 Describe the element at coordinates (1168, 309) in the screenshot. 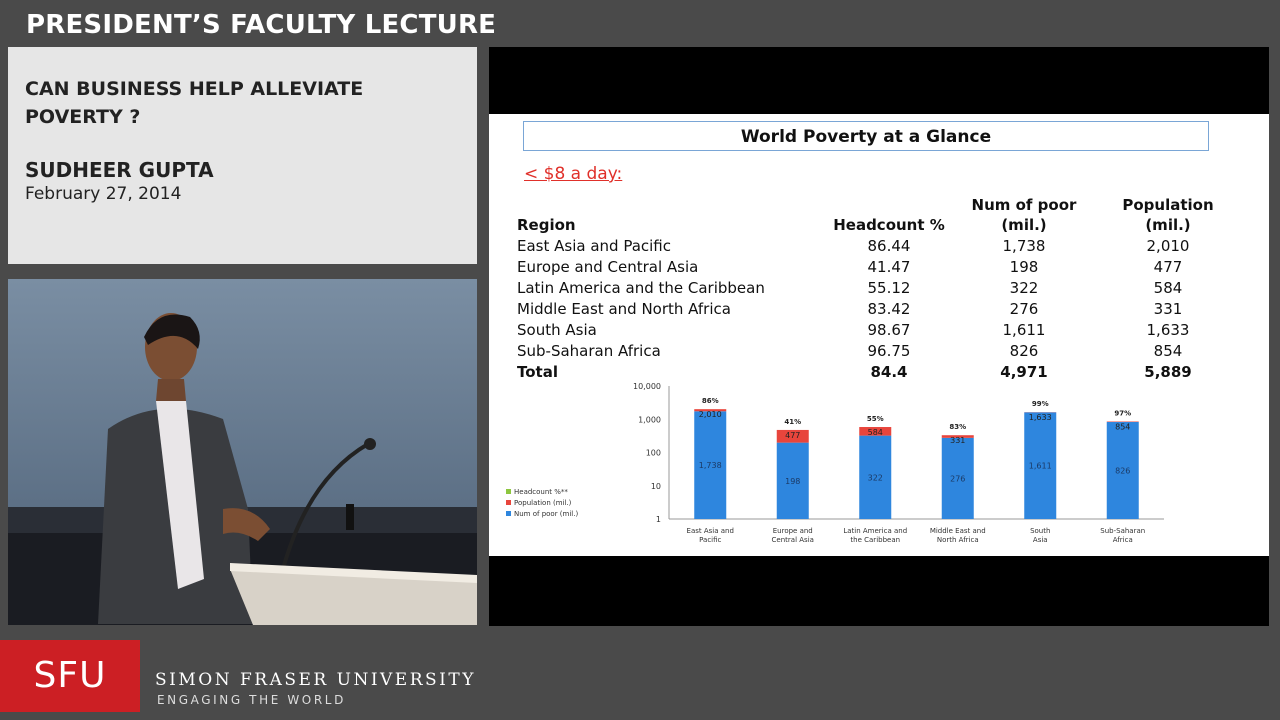

I see `row-population: 331` at that location.